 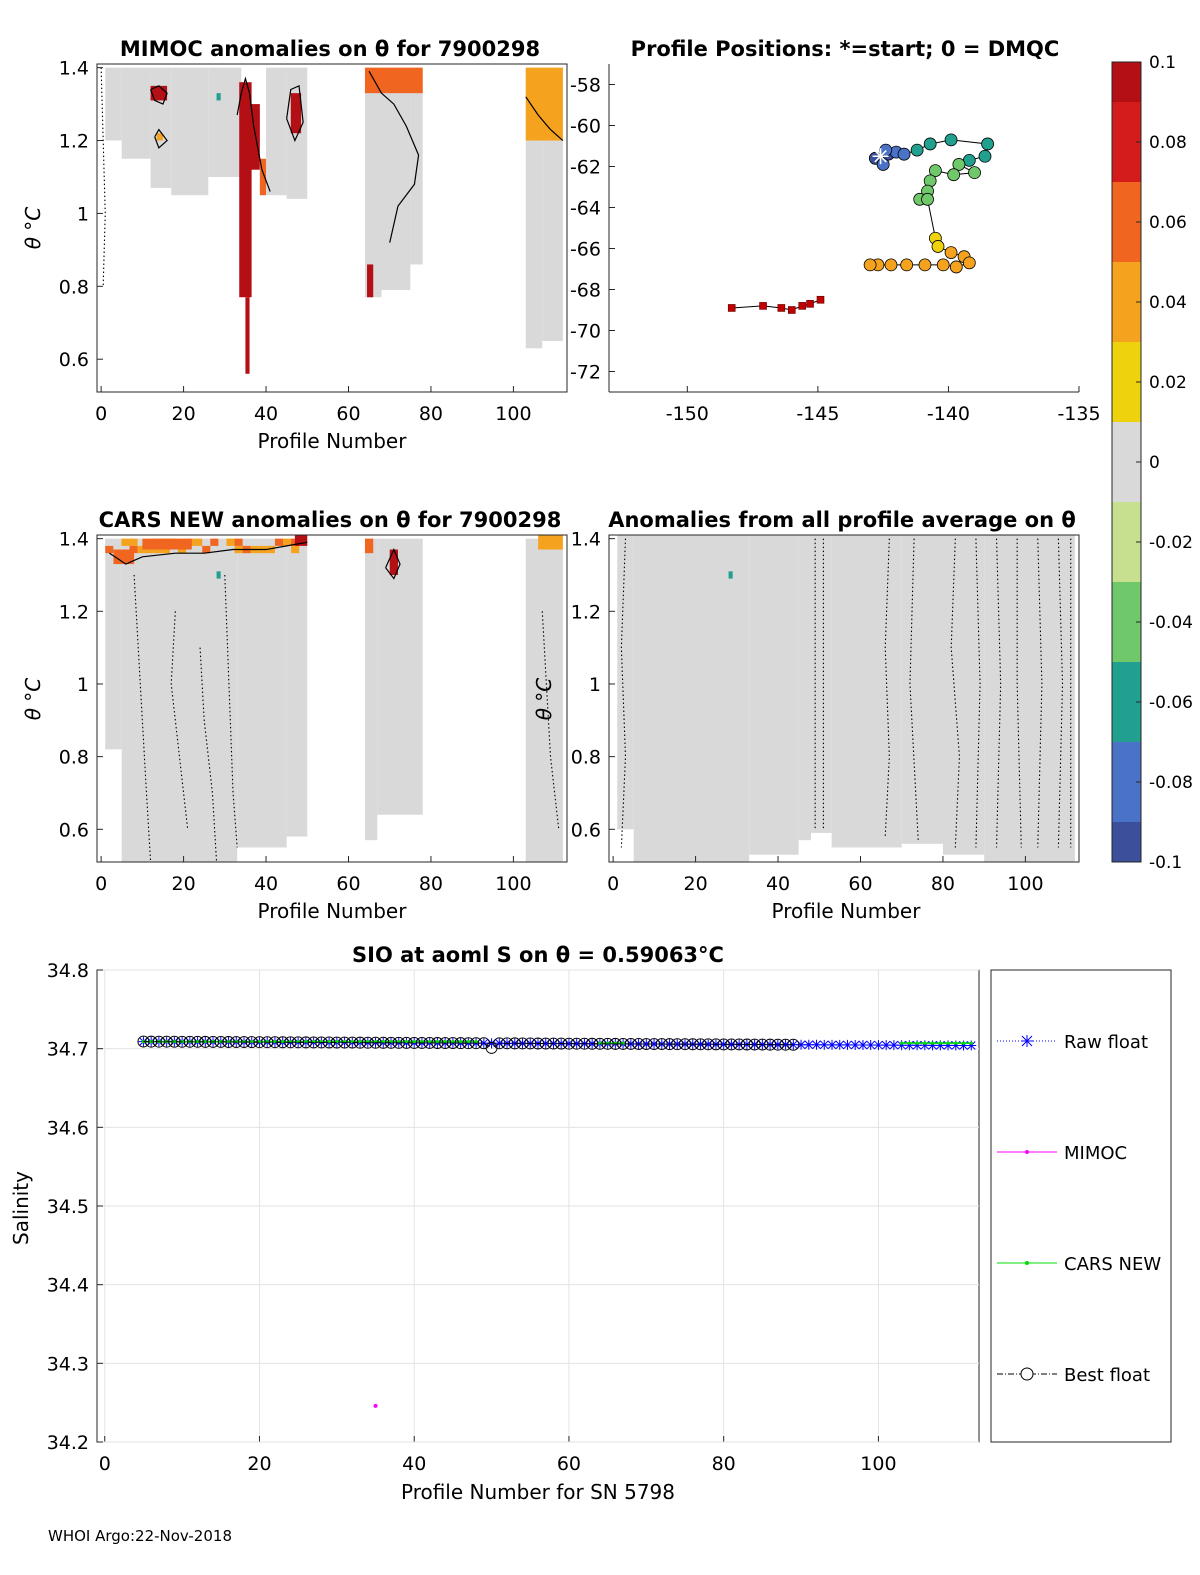 What do you see at coordinates (1078, 414) in the screenshot?
I see `x-tick-label: -135` at bounding box center [1078, 414].